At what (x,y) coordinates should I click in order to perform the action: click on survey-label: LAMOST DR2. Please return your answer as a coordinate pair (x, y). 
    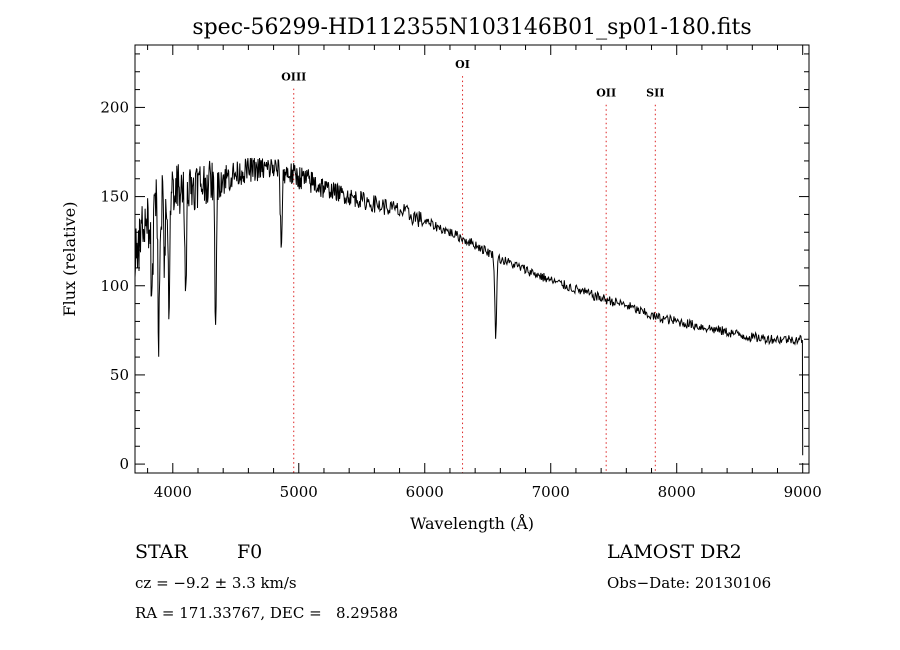
    Looking at the image, I should click on (674, 552).